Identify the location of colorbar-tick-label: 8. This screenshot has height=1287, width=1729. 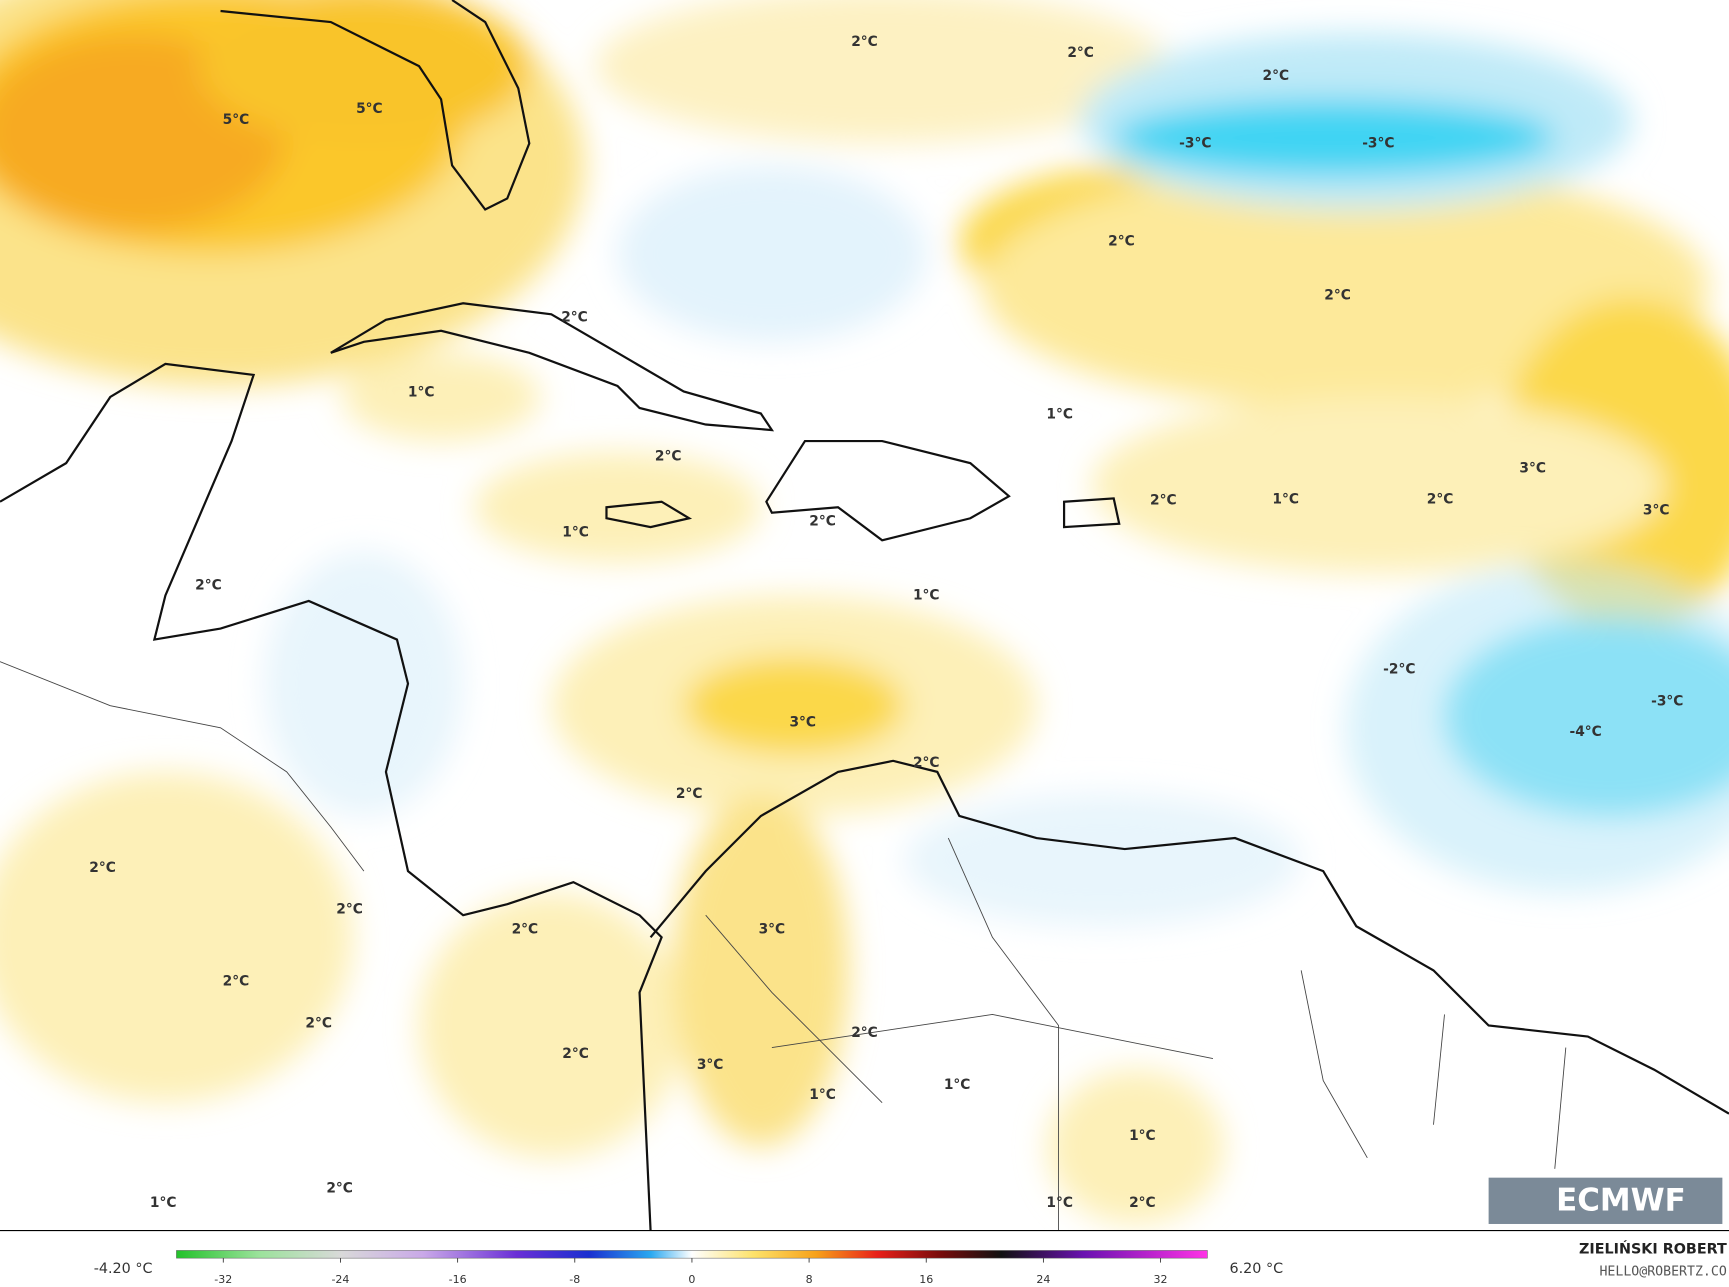
(809, 1279).